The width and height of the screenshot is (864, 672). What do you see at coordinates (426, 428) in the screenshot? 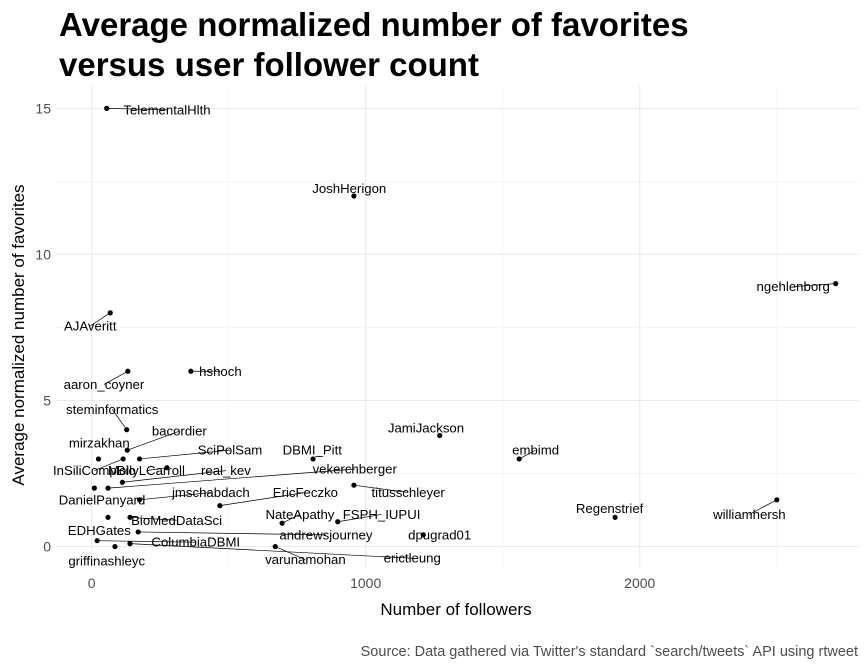
I see `point-label: JamiJackson` at bounding box center [426, 428].